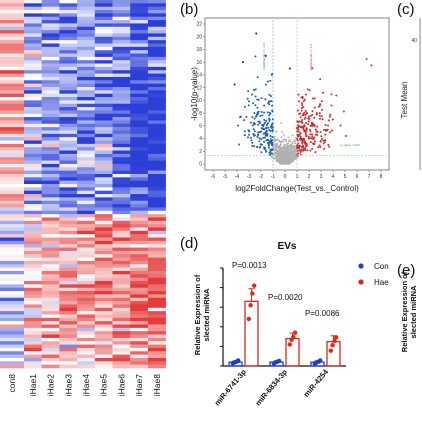  What do you see at coordinates (336, 337) in the screenshot?
I see `data-point-hae` at bounding box center [336, 337].